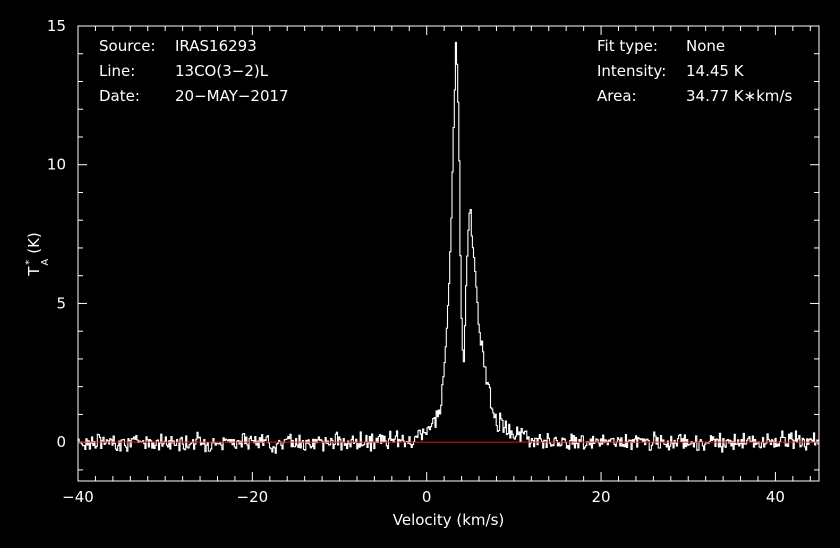  What do you see at coordinates (61, 442) in the screenshot?
I see `y-tick-label: 0` at bounding box center [61, 442].